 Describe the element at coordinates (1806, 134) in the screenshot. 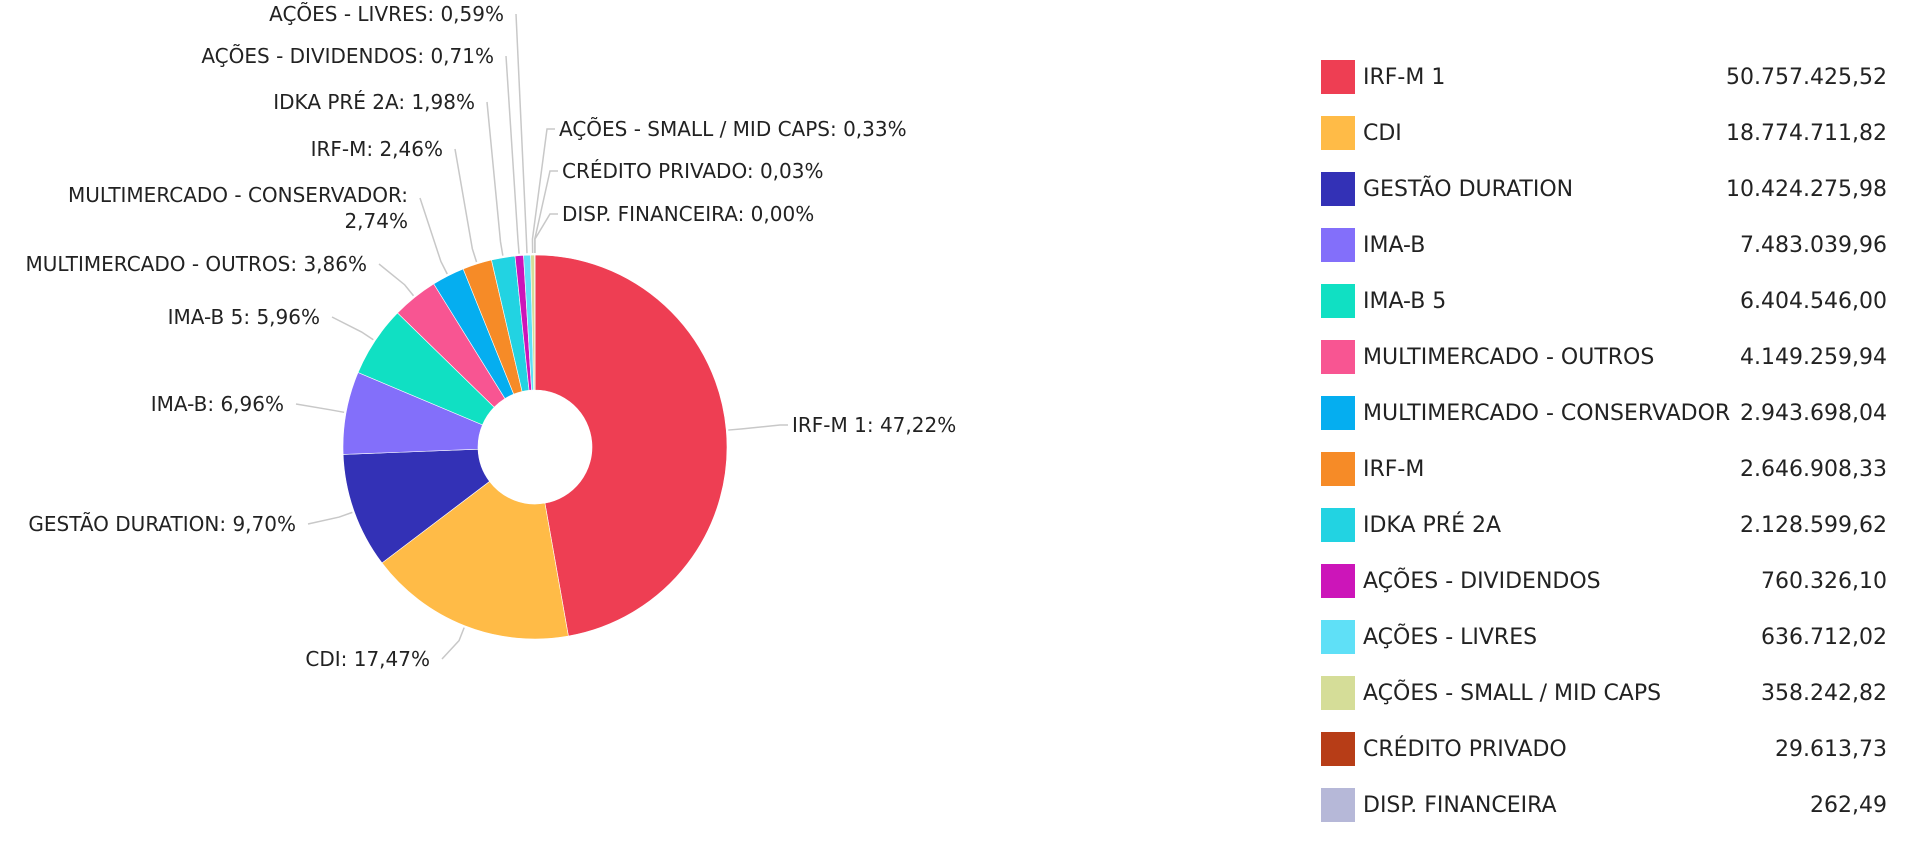

I see `legend-value: 18.774.711,82` at that location.